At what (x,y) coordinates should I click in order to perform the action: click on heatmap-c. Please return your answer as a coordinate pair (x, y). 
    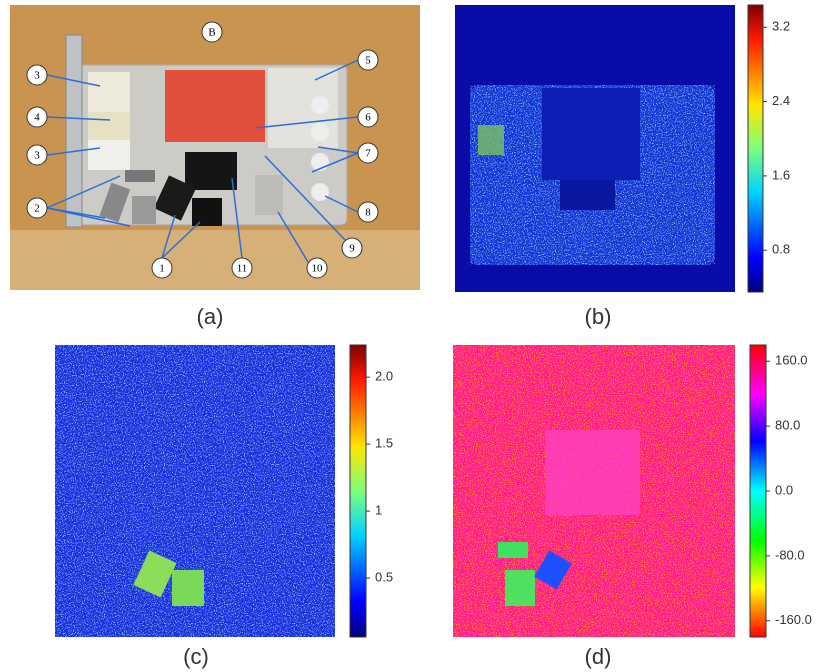
    Looking at the image, I should click on (195, 491).